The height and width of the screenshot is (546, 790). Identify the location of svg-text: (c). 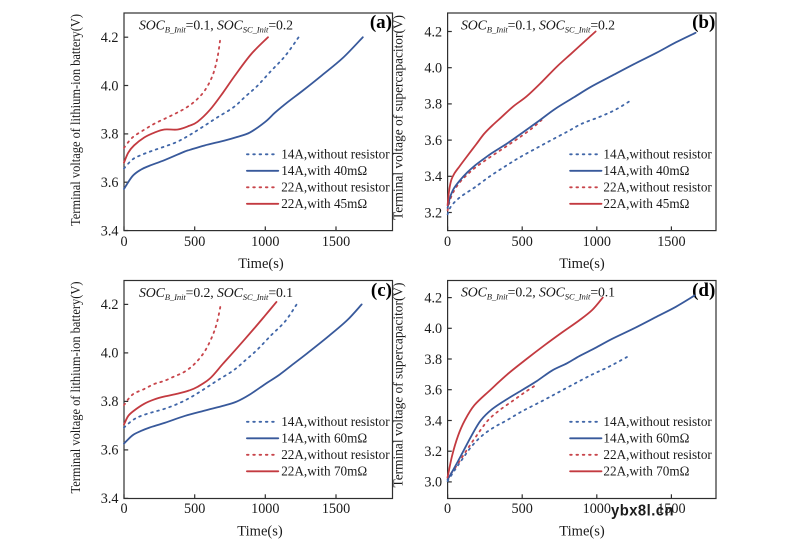
(381, 290).